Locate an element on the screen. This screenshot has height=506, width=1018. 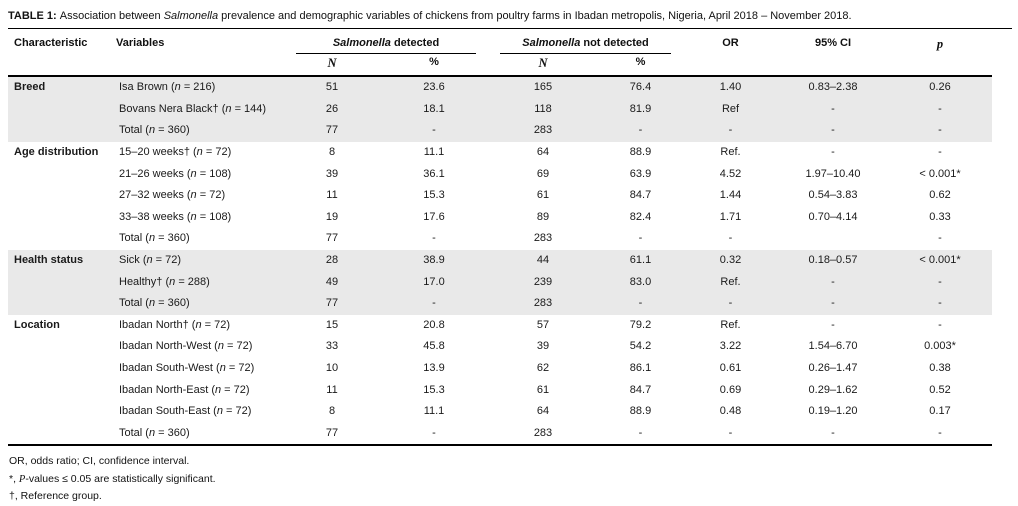
odds-ratio-cell: 0.48 is located at coordinates (730, 411).